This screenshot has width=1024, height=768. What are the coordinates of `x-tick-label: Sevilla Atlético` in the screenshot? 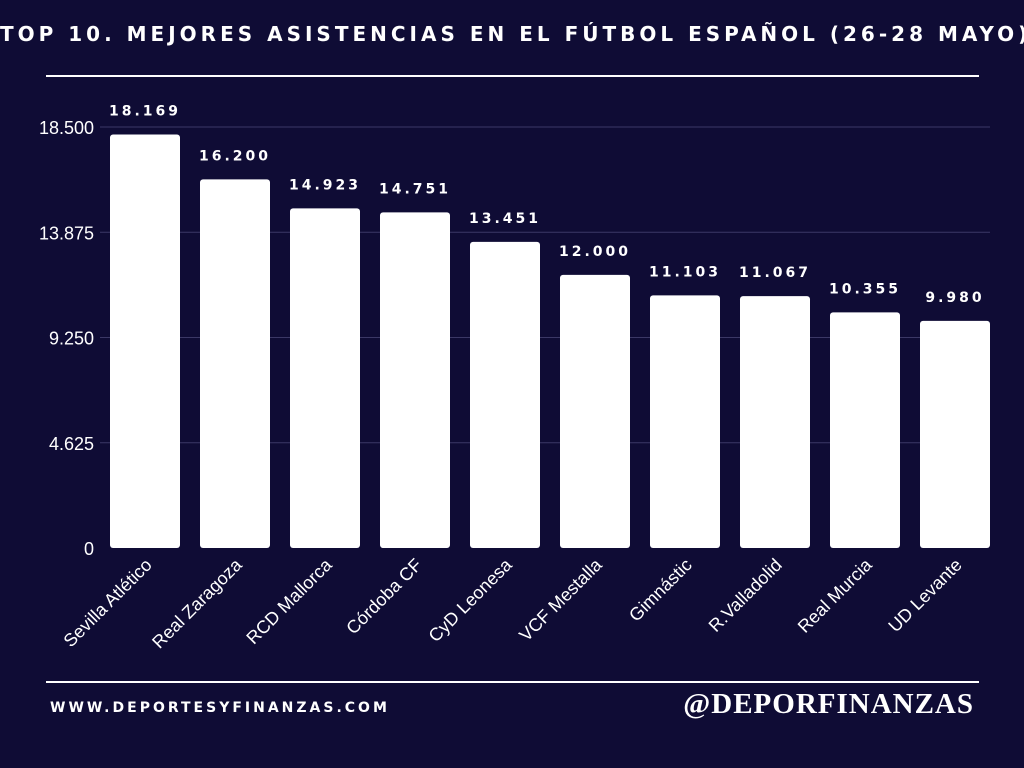 It's located at (108, 603).